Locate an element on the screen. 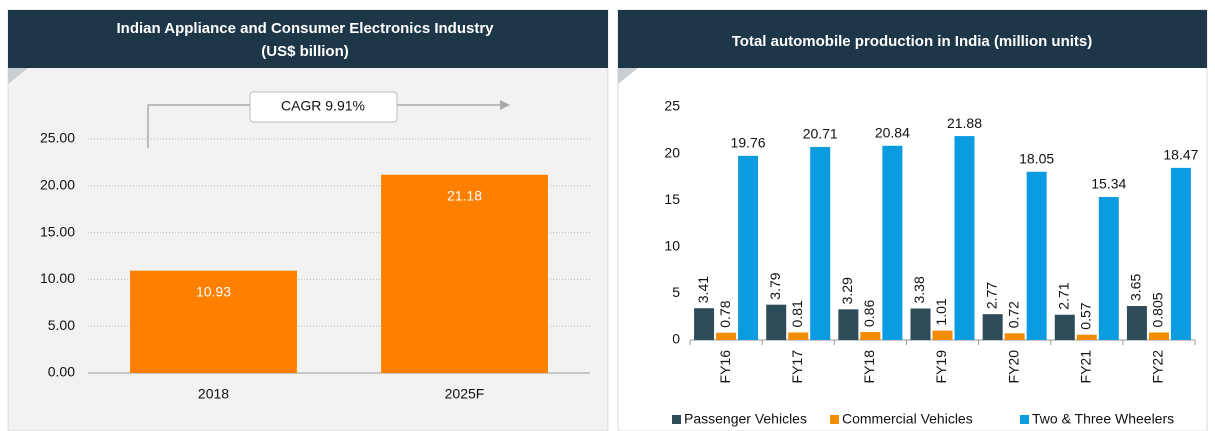 The height and width of the screenshot is (431, 1215). y-tick-label: 10 is located at coordinates (672, 246).